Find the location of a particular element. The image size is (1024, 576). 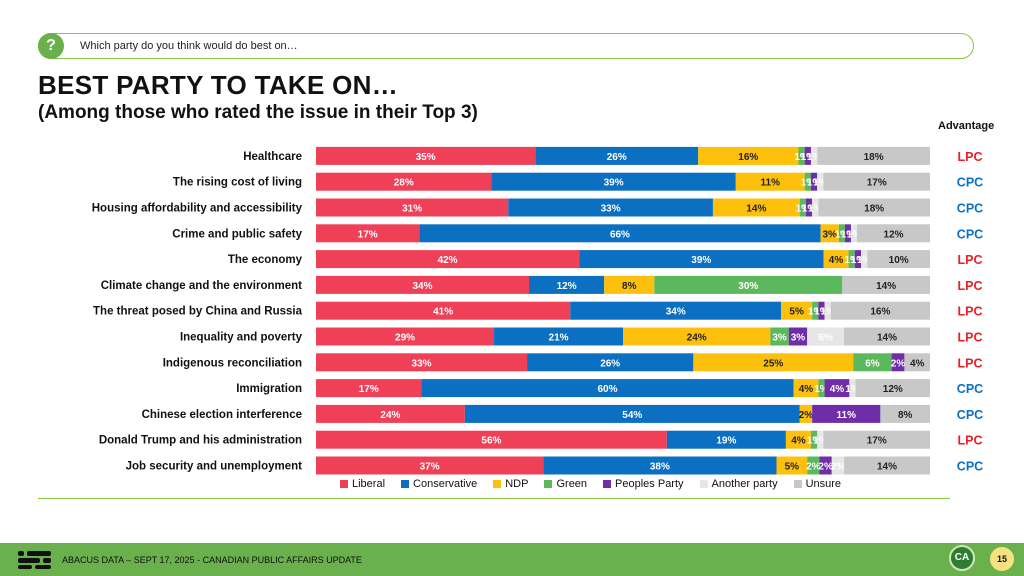

data-label: 66% is located at coordinates (620, 234).